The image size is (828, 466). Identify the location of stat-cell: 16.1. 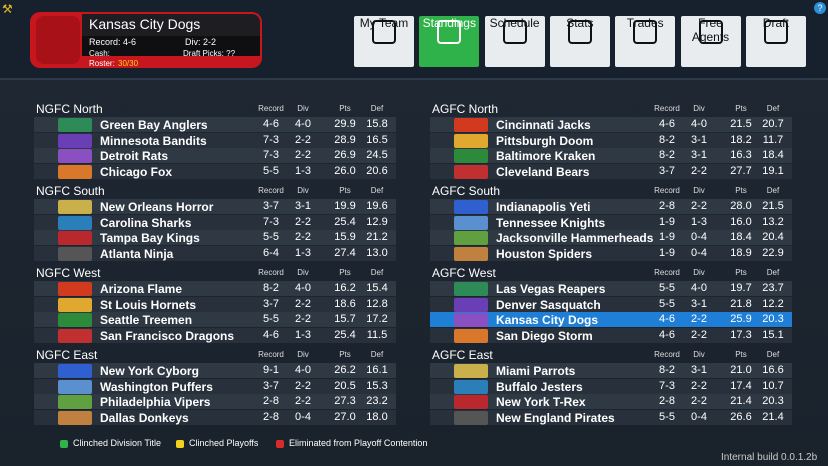
(377, 370).